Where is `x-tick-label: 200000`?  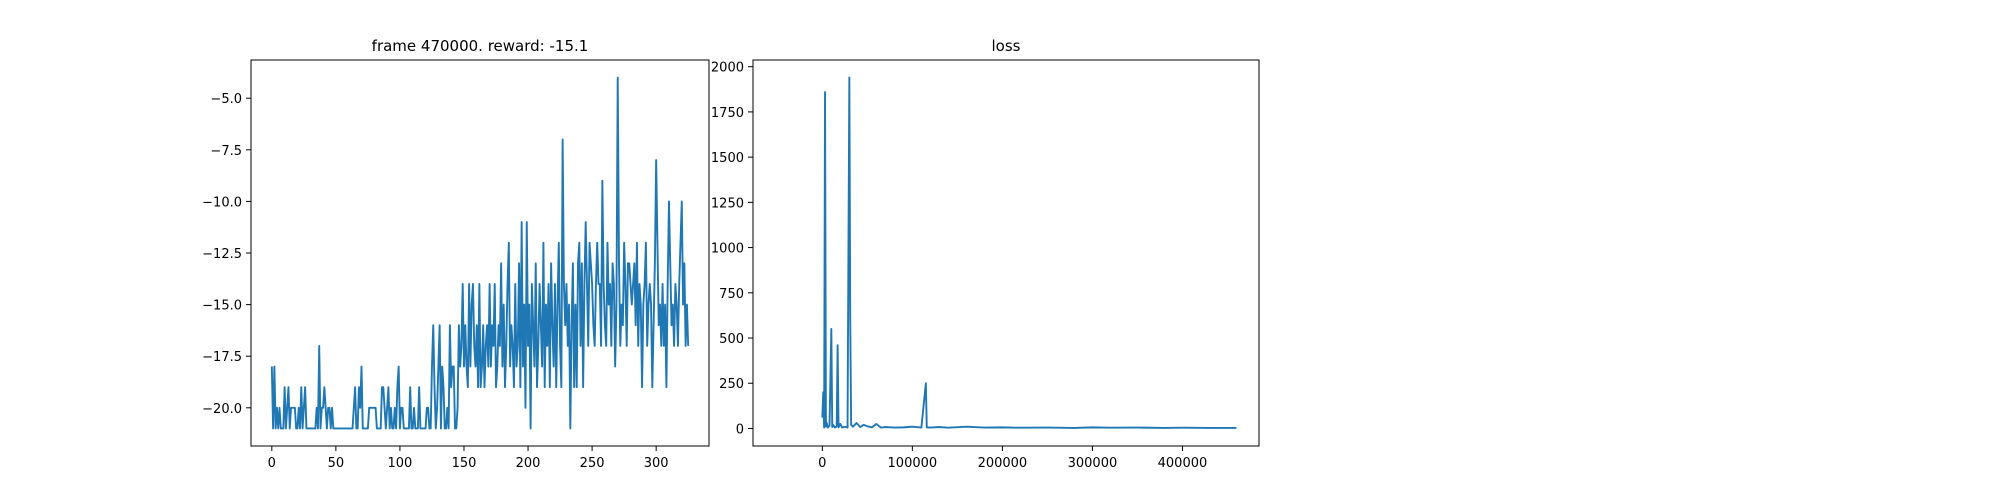
x-tick-label: 200000 is located at coordinates (1003, 463).